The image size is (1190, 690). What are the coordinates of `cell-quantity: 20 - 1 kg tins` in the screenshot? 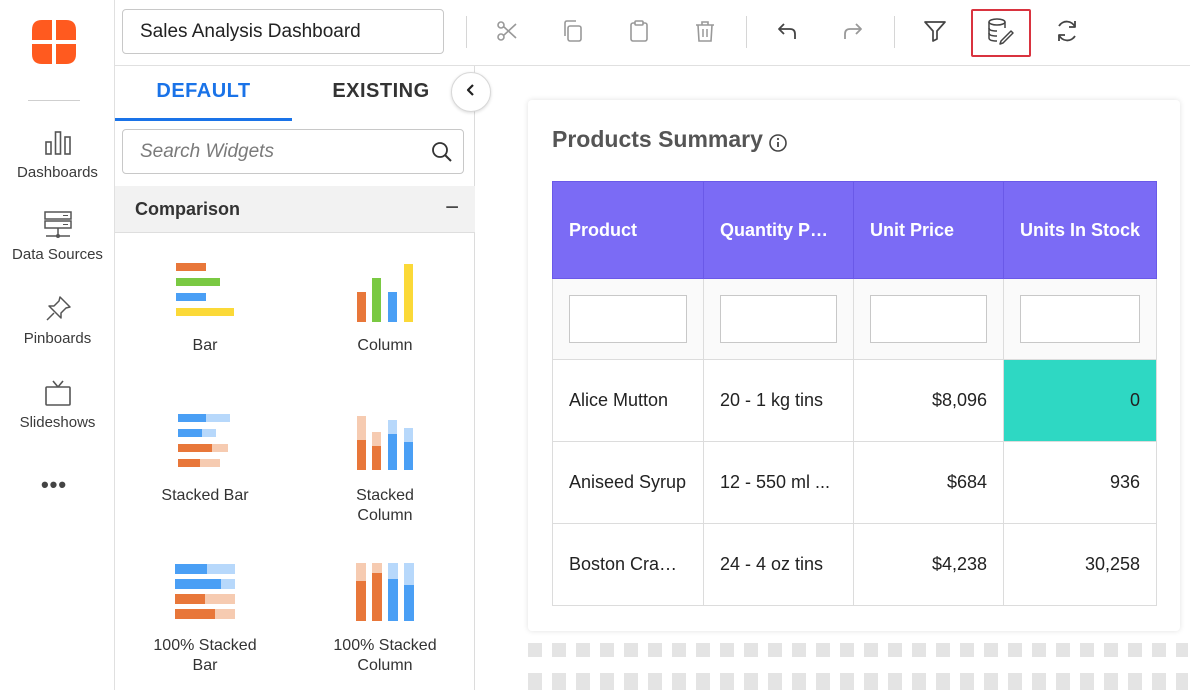 It's located at (778, 400).